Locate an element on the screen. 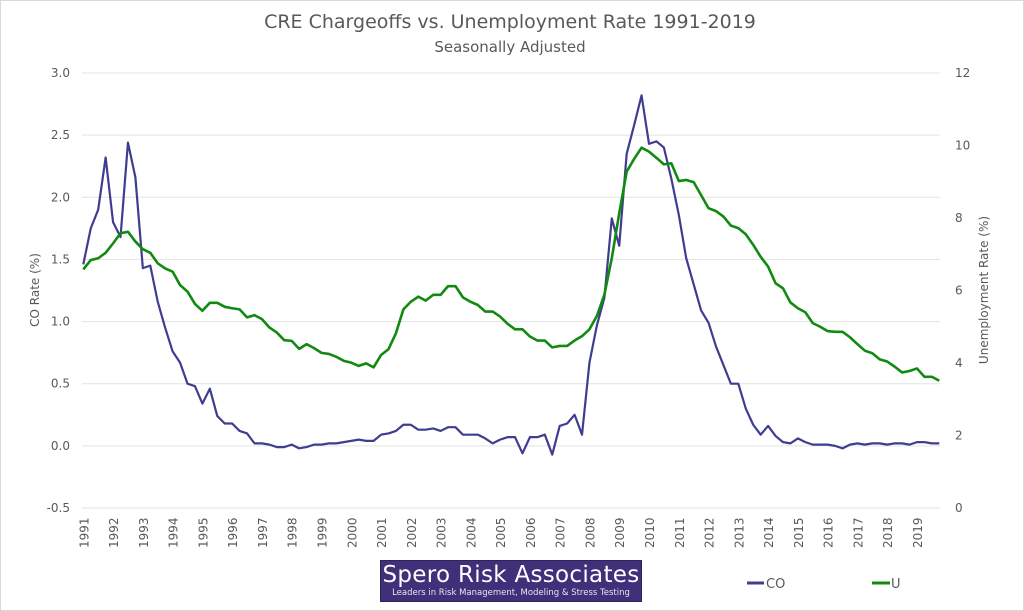 The width and height of the screenshot is (1024, 611). x-tick-label: 2005 is located at coordinates (501, 532).